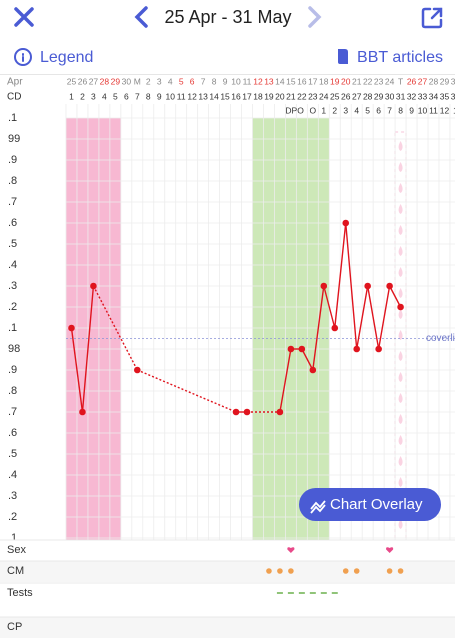 The image size is (455, 640). What do you see at coordinates (335, 96) in the screenshot?
I see `cycle-day: 25` at bounding box center [335, 96].